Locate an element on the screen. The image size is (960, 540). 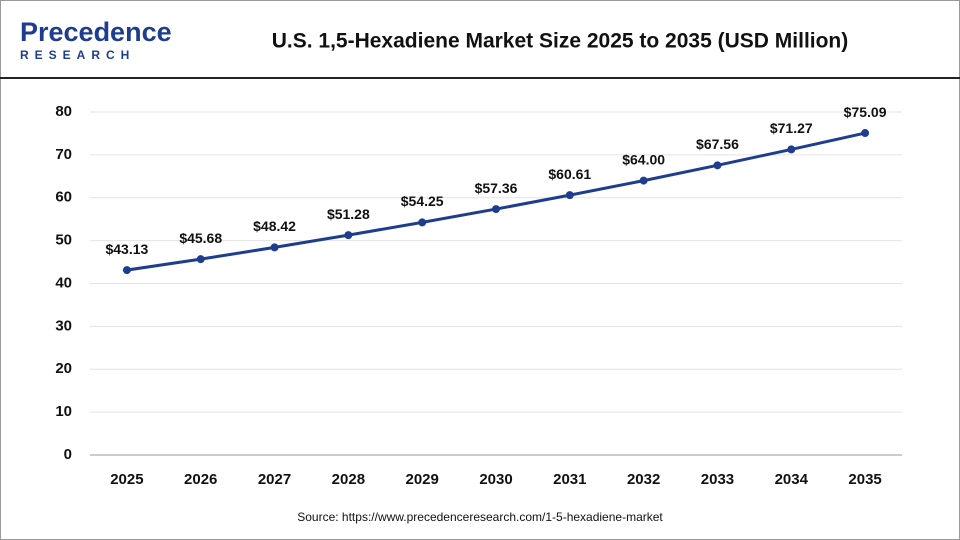
data-label: $54.25 is located at coordinates (422, 201).